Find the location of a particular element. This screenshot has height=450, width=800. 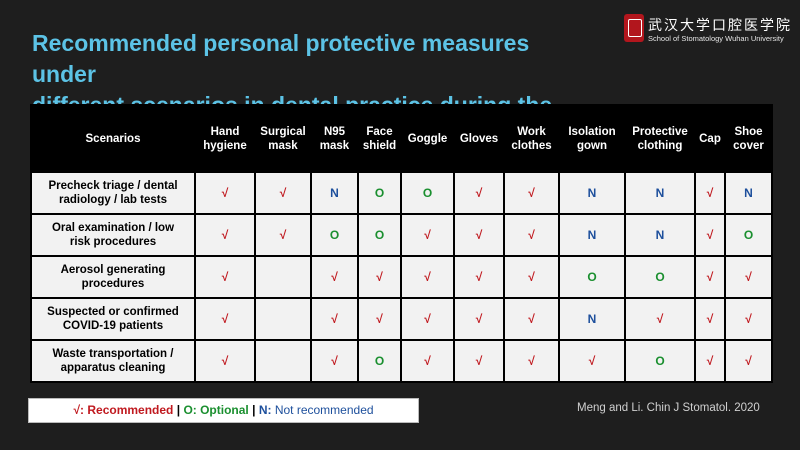

header-text: cover is located at coordinates (748, 145).